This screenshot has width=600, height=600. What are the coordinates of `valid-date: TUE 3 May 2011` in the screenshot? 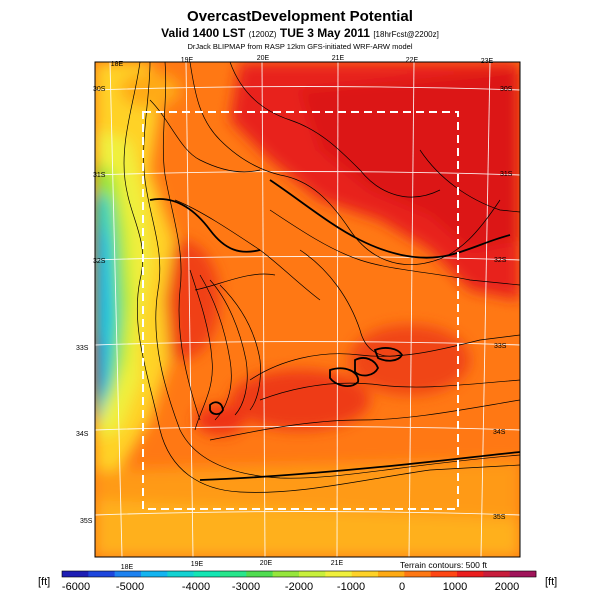 It's located at (324, 33).